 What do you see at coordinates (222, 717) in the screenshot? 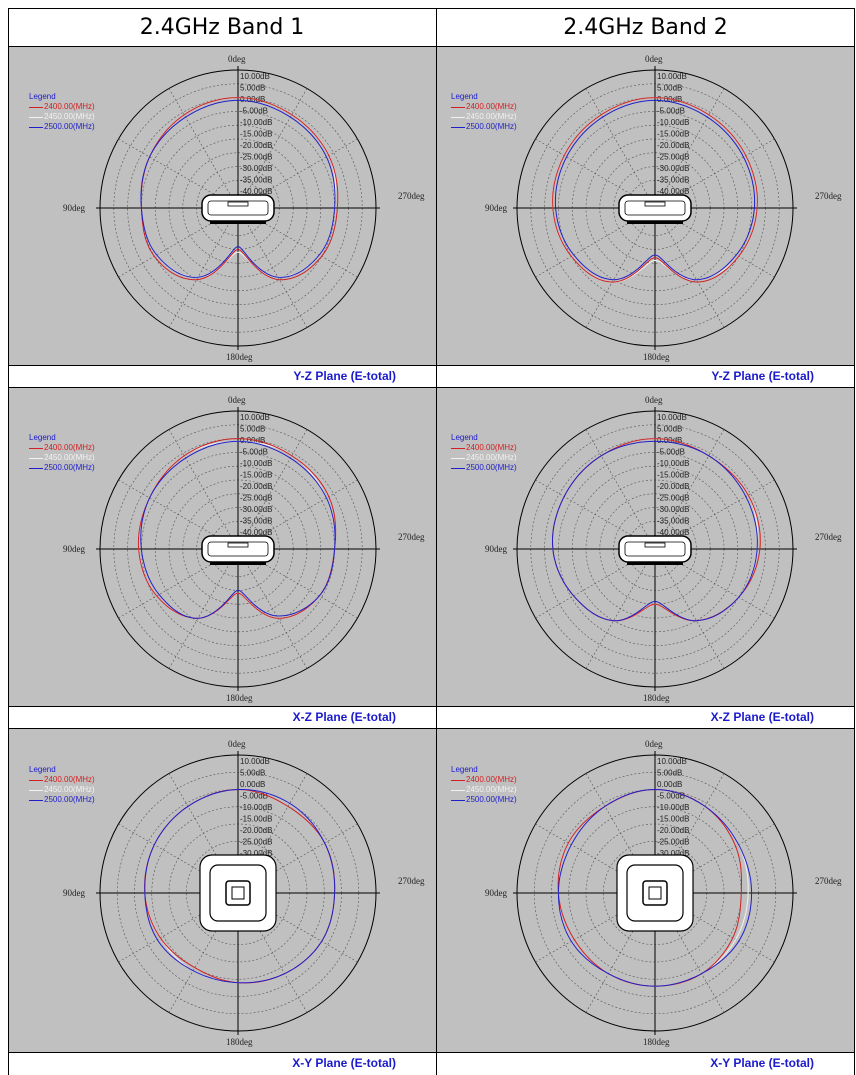
I see `plane-caption: X-Z Plane (E-total)` at bounding box center [222, 717].